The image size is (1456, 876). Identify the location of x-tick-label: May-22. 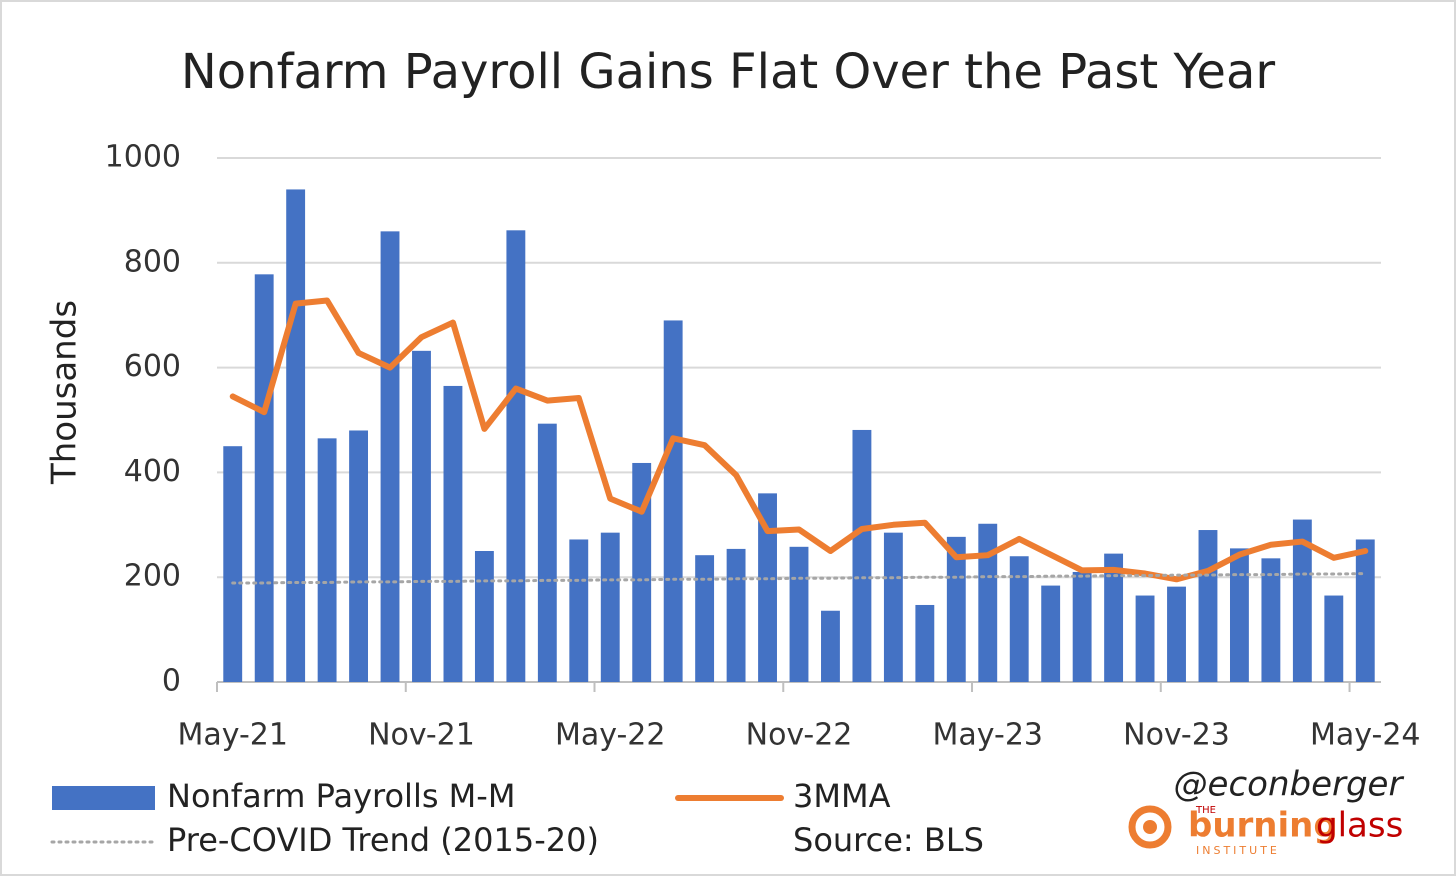
(610, 735).